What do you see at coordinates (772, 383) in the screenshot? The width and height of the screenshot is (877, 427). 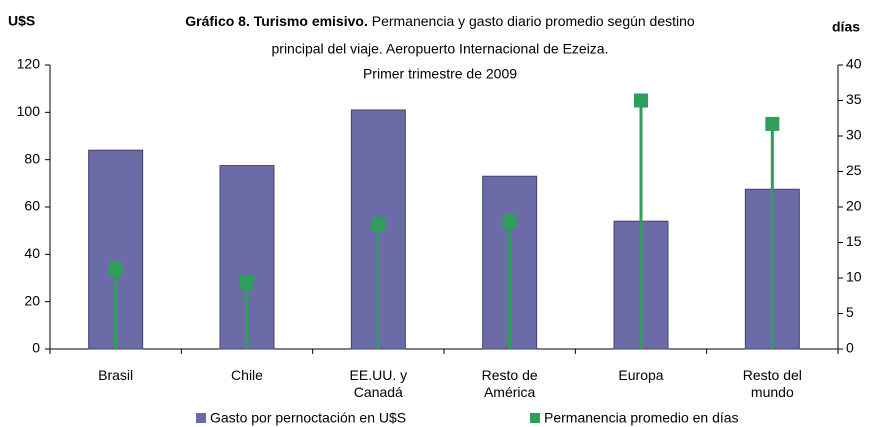 I see `x-tick-label: Resto del mundo` at bounding box center [772, 383].